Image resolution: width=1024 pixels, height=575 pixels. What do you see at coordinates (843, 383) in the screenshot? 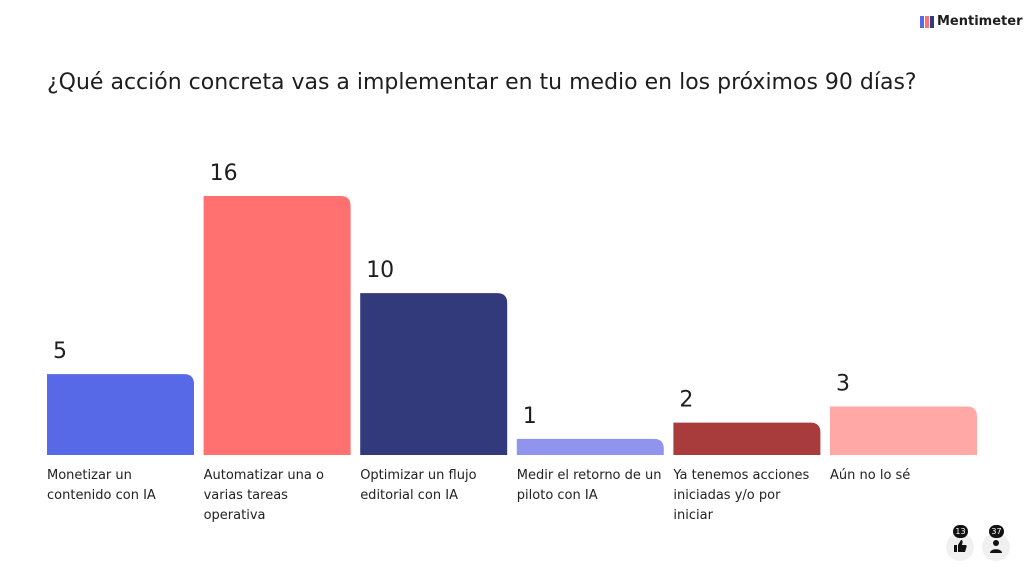
I see `value-label: 3` at bounding box center [843, 383].